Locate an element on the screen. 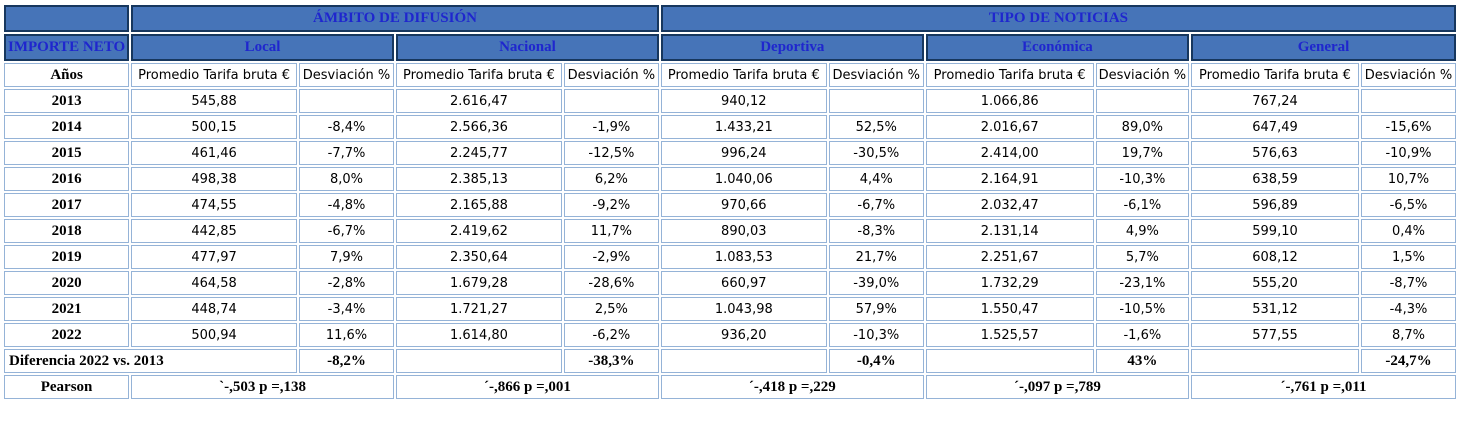  data-cell: -7,7% is located at coordinates (346, 153).